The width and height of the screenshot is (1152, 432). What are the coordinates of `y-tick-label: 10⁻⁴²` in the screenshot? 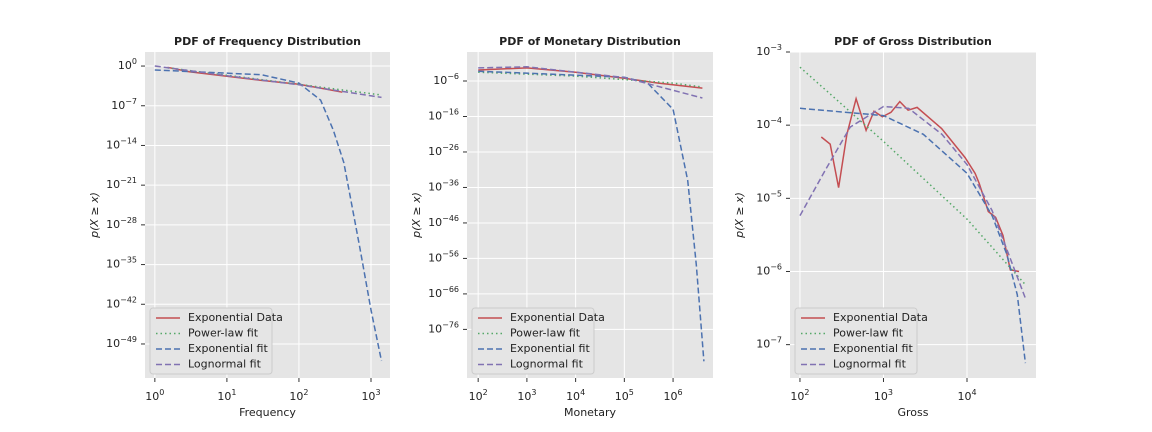 It's located at (121, 303).